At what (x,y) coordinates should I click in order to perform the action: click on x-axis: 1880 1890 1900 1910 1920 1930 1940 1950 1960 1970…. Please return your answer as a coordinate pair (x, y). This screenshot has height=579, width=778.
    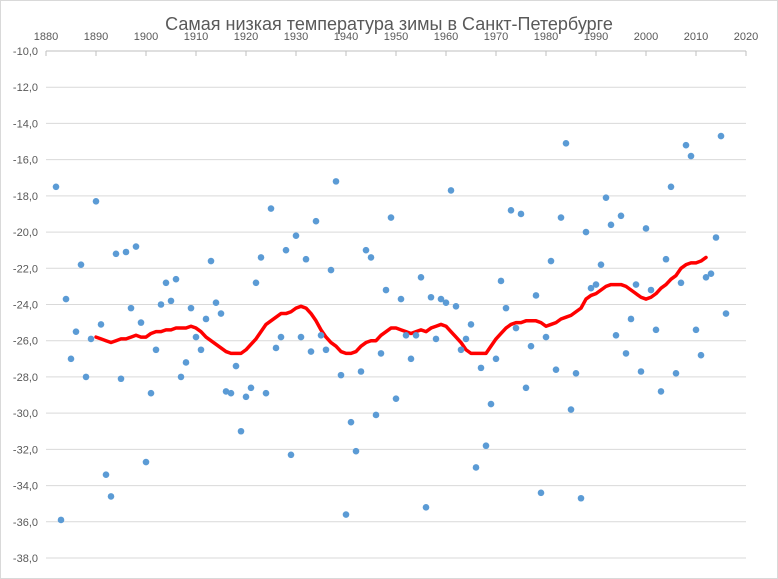
    Looking at the image, I should click on (396, 43).